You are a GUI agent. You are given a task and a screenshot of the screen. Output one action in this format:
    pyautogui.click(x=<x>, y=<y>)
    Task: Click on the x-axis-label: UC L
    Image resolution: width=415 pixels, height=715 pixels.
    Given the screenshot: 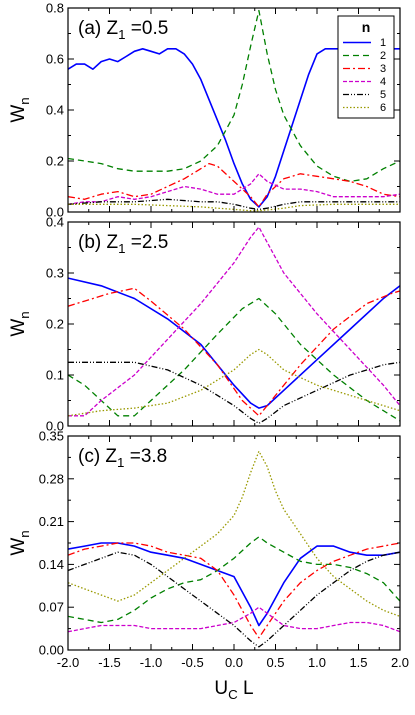 What is the action you would take?
    pyautogui.click(x=233, y=690)
    